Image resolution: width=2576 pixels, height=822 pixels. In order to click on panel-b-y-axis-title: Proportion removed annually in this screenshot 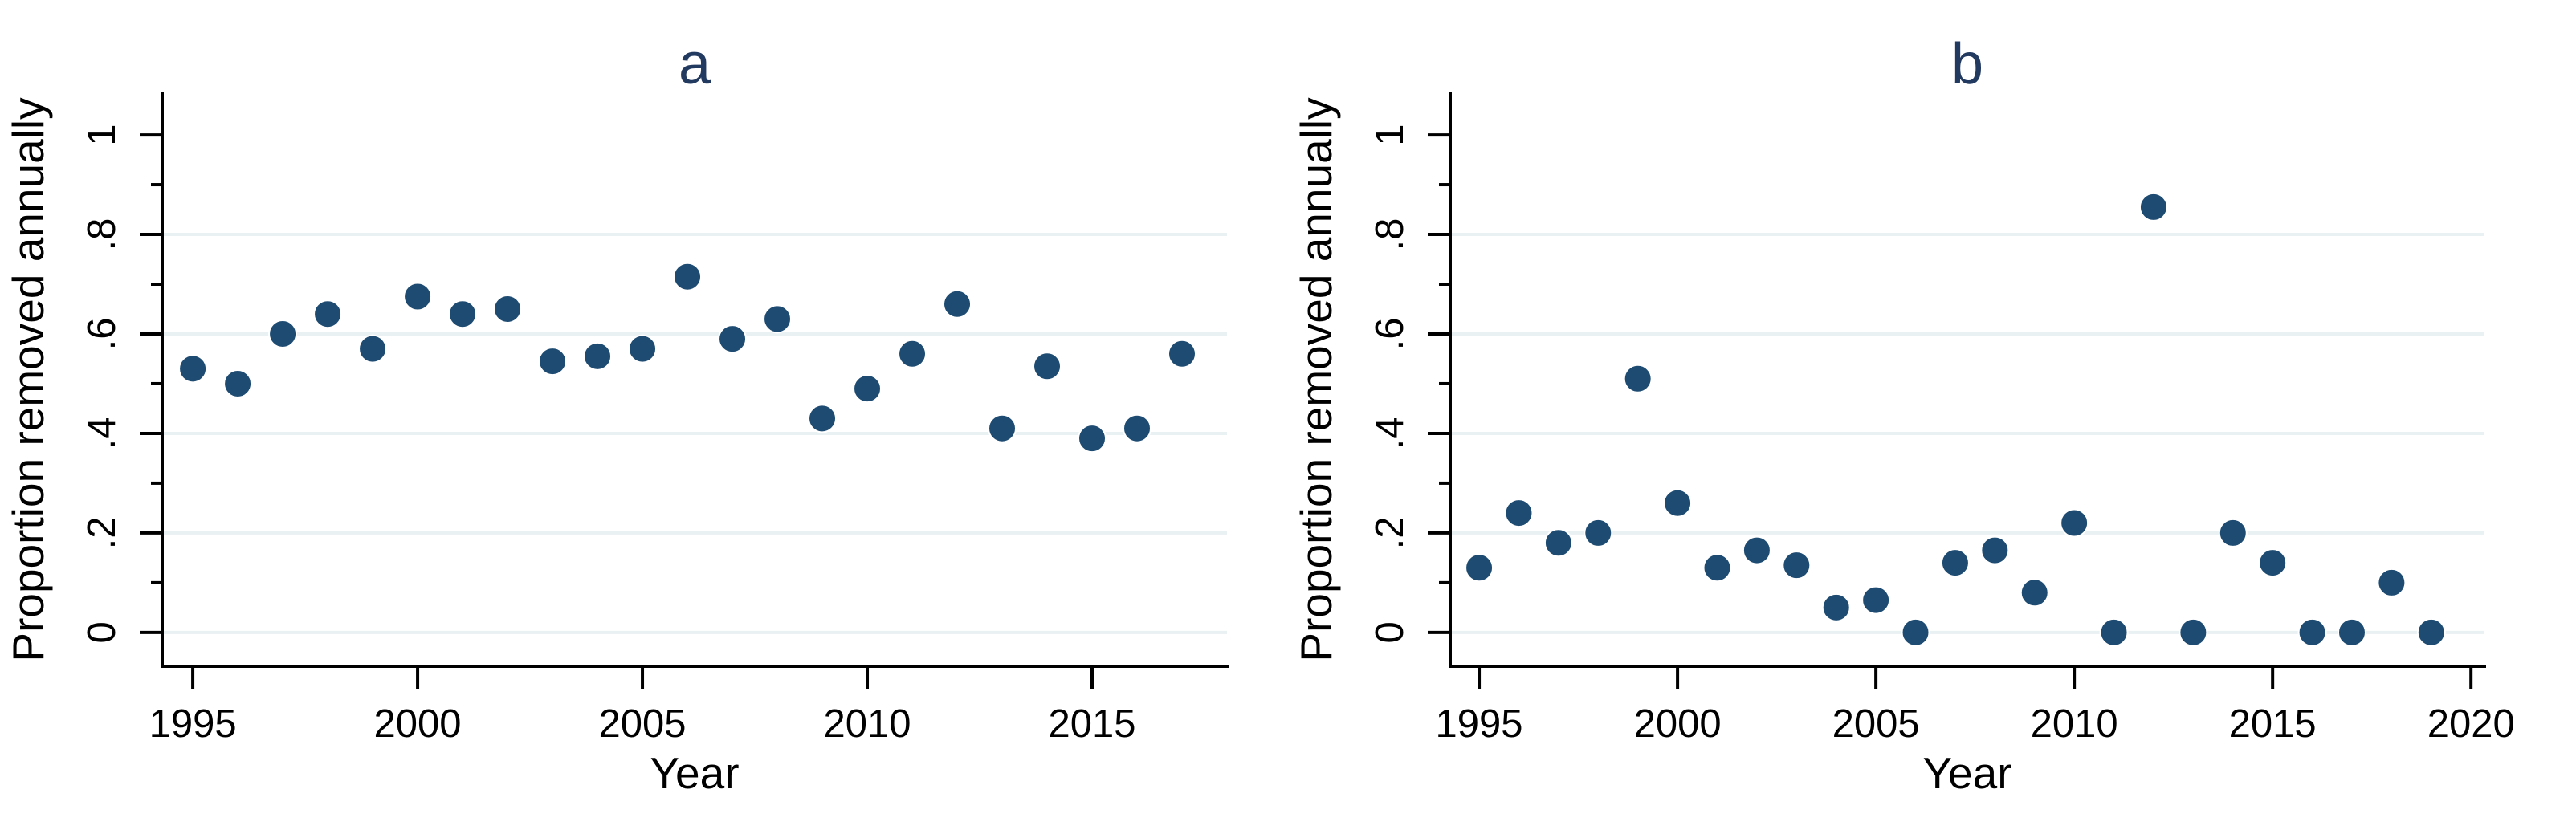, I will do `click(1316, 379)`.